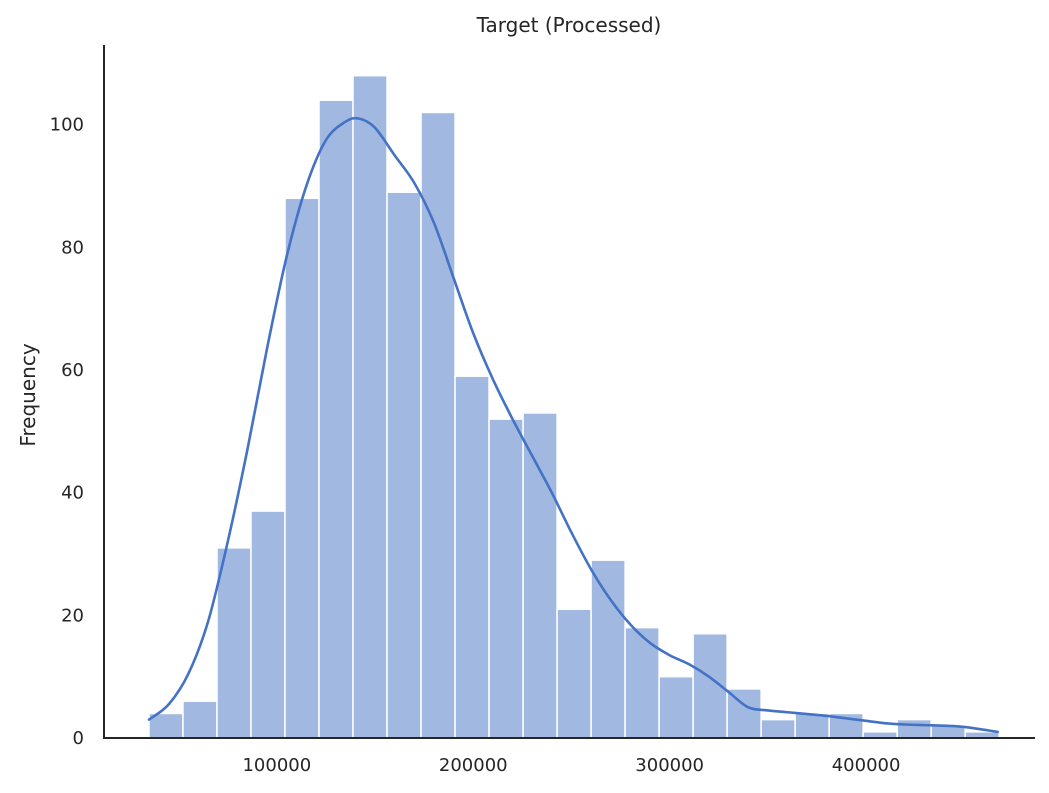 The height and width of the screenshot is (793, 1049). I want to click on x-tick-label: 100000, so click(276, 765).